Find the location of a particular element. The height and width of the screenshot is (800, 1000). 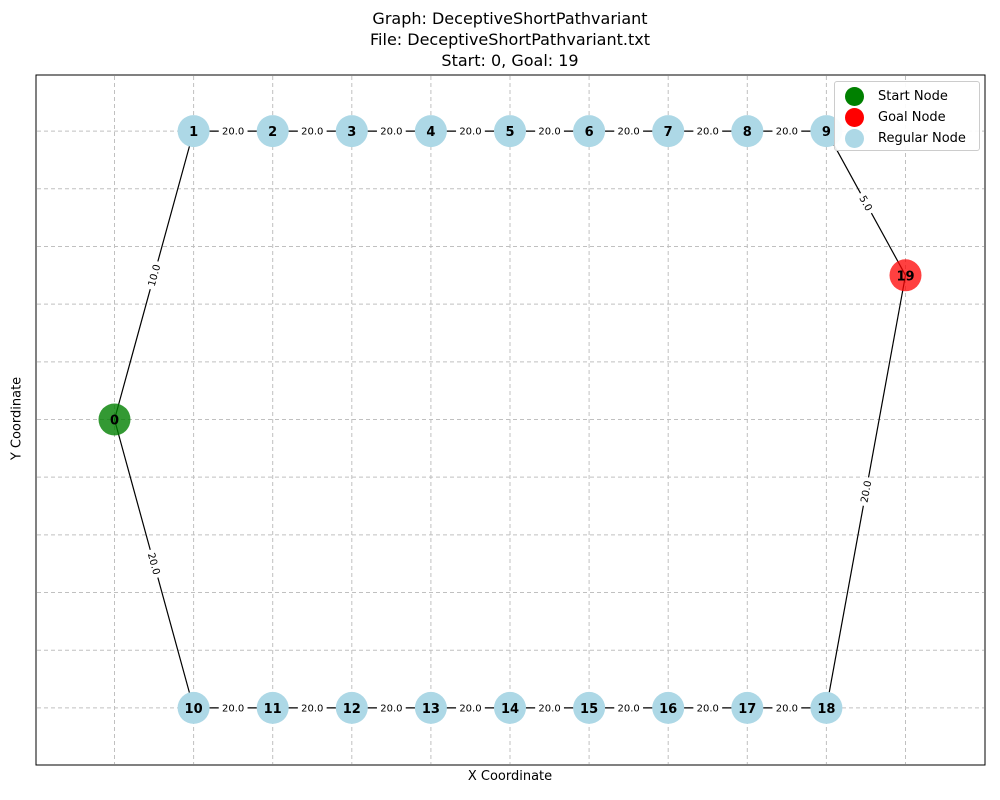

node-label-8: 8 is located at coordinates (747, 132).